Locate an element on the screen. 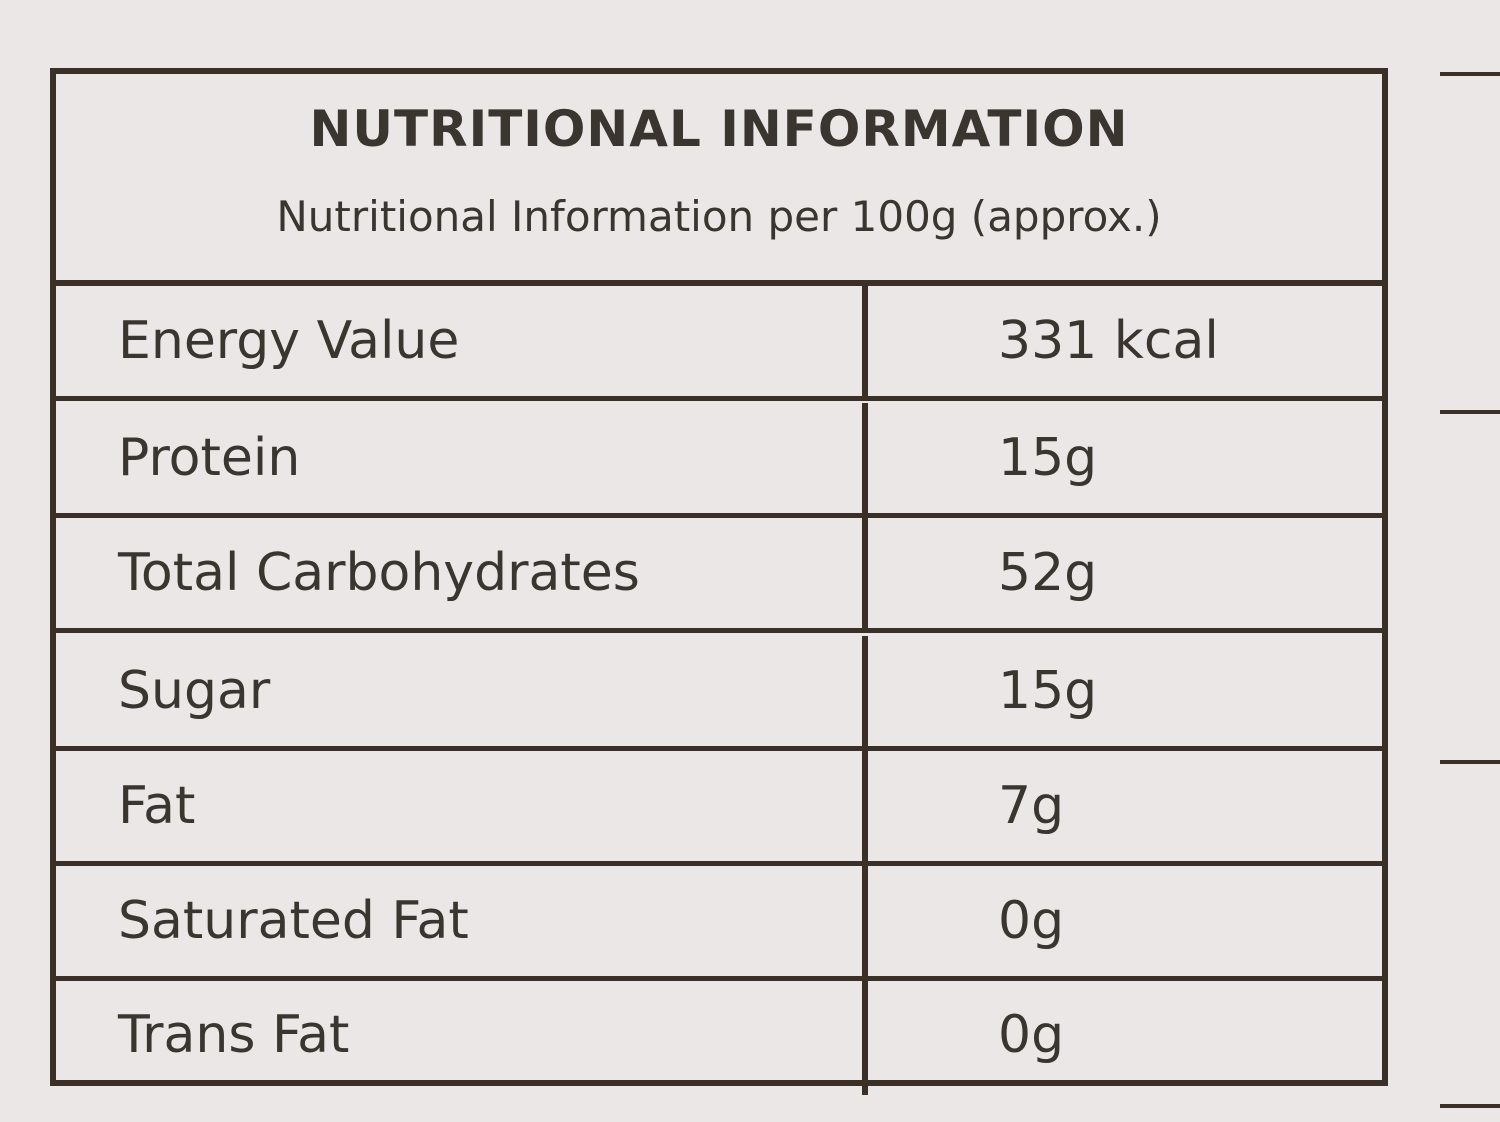  nutrient-name: Energy Value is located at coordinates (289, 341).